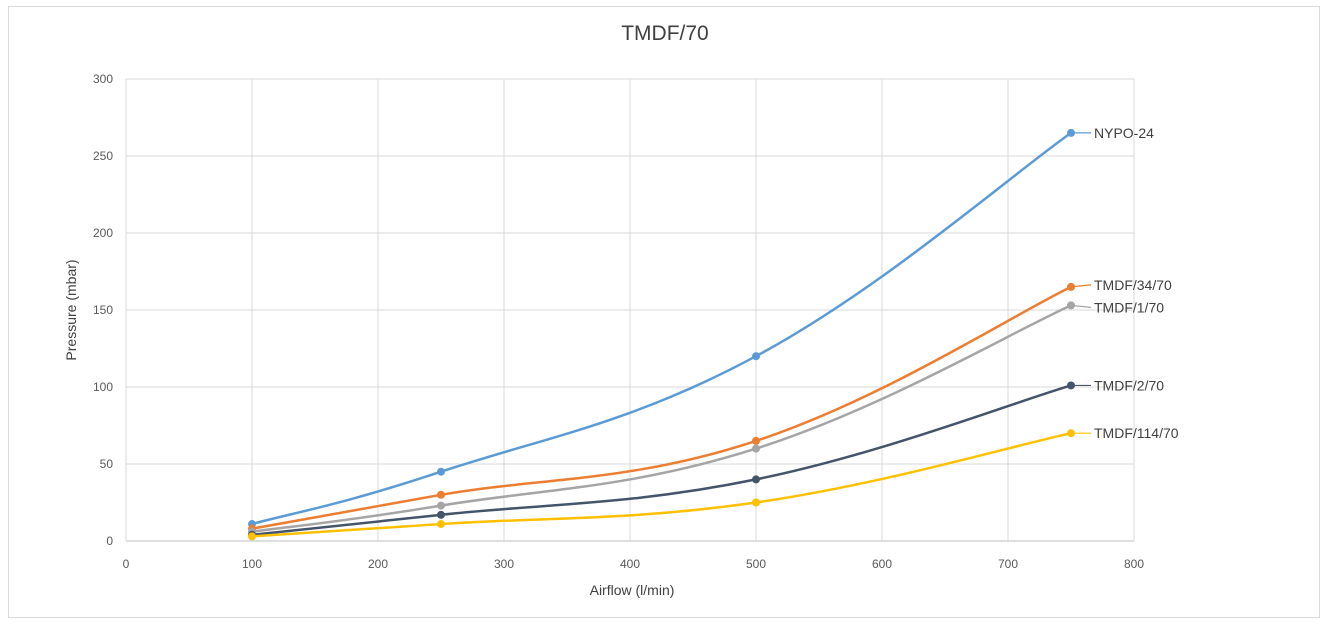 The width and height of the screenshot is (1327, 625). I want to click on series-label: TMDF/2/70, so click(1129, 385).